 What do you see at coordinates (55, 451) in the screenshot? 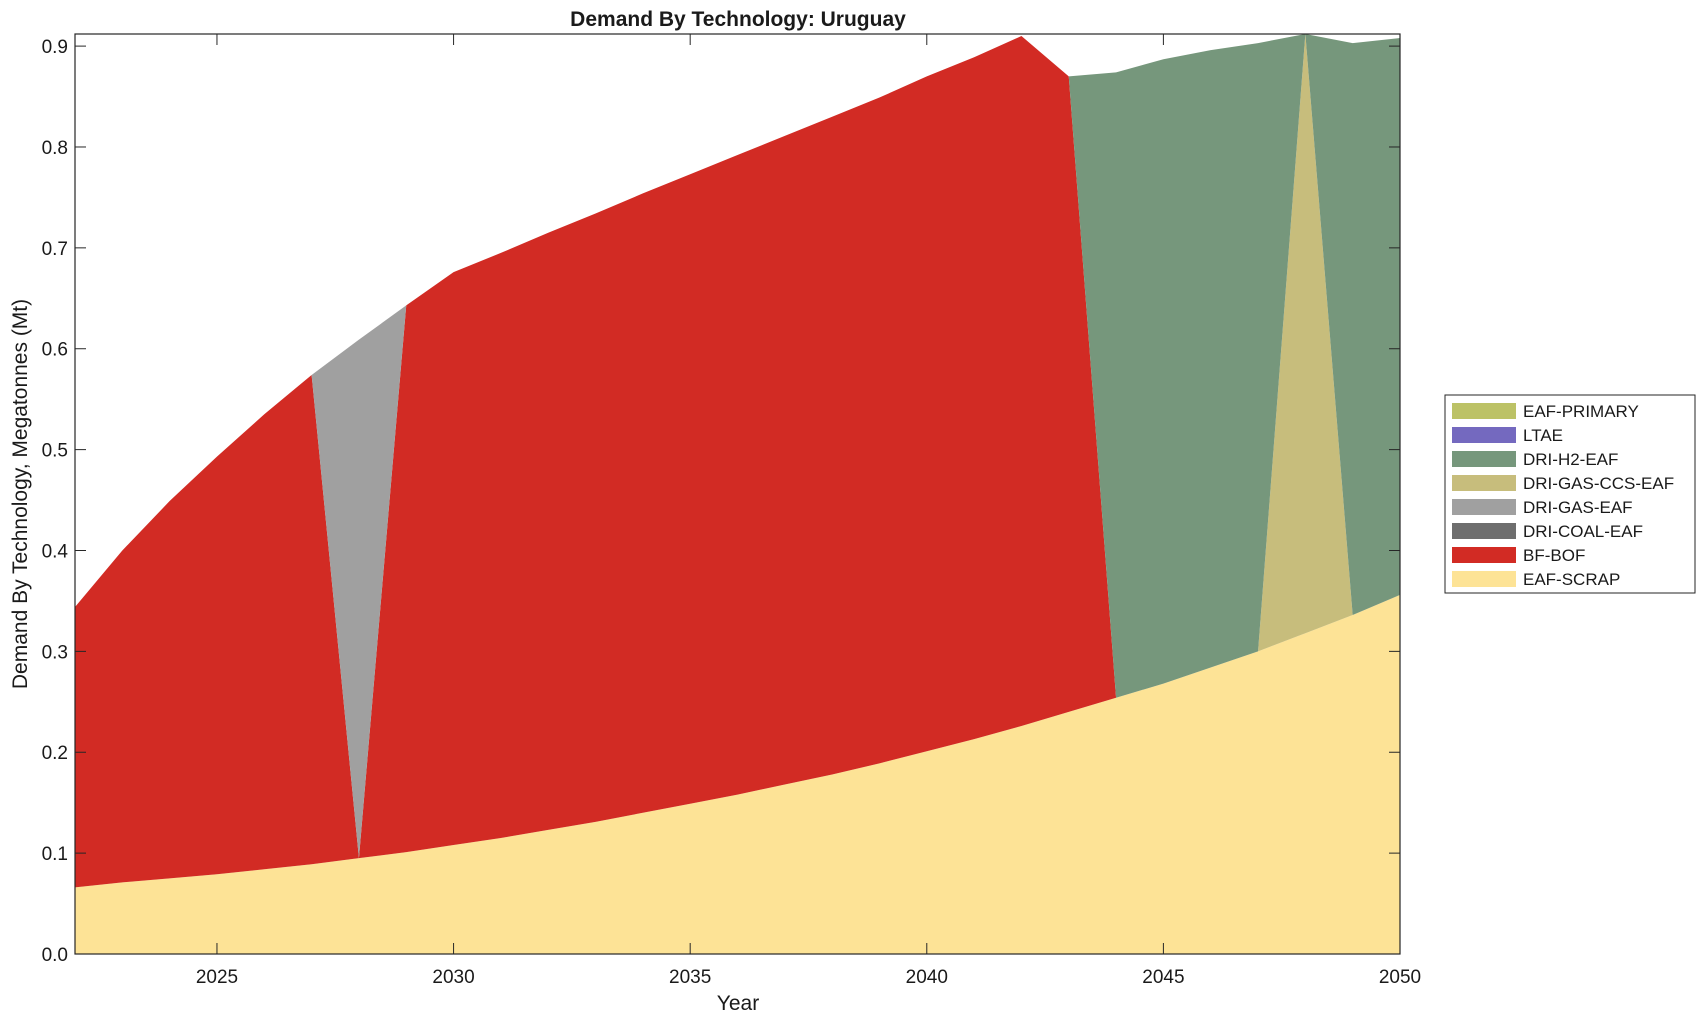
I see `y-tick-label: 0.5` at bounding box center [55, 451].